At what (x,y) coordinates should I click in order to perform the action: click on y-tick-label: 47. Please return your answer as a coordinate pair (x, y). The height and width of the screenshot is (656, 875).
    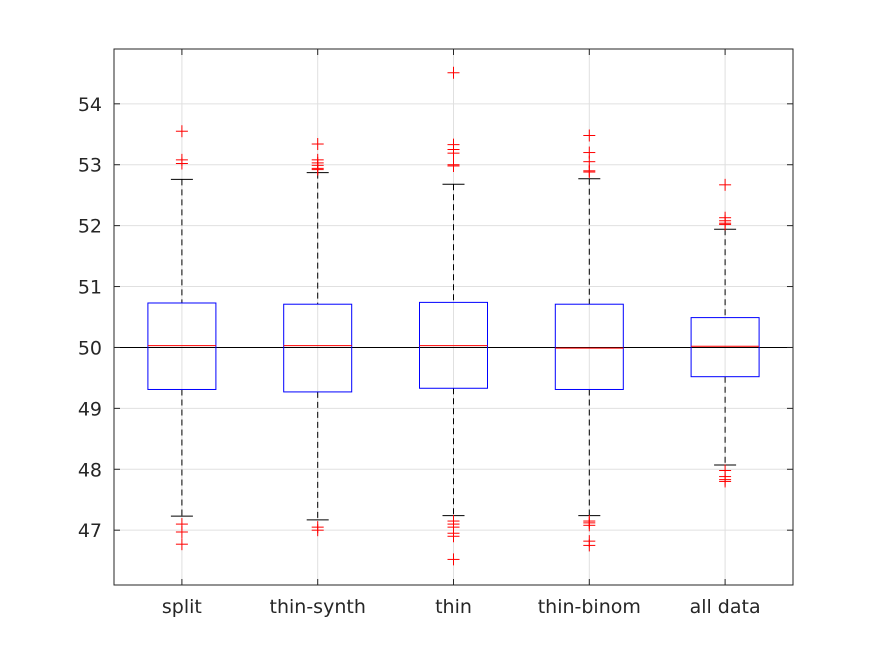
    Looking at the image, I should click on (90, 531).